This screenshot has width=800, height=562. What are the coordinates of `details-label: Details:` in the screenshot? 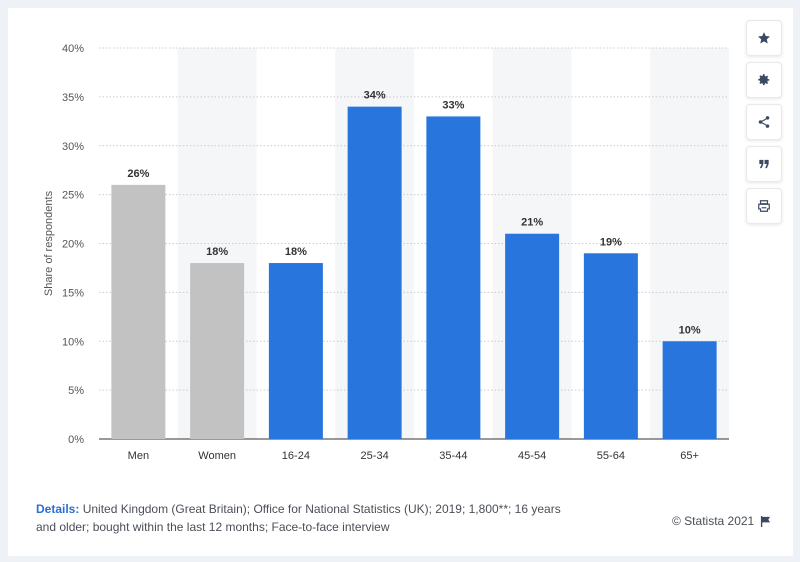 It's located at (58, 509).